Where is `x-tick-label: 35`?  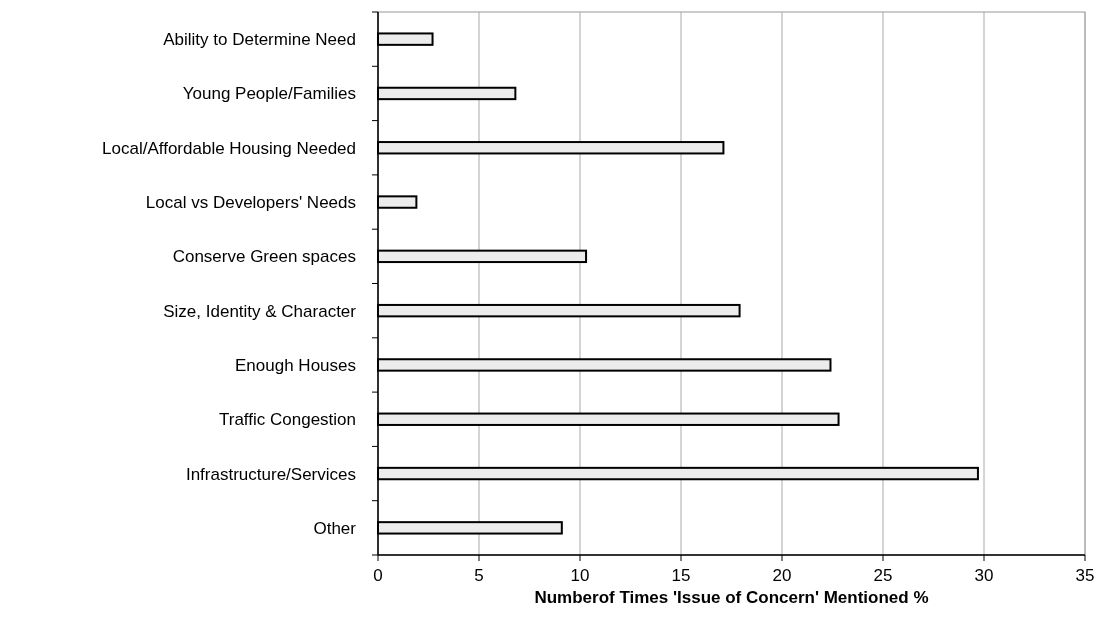 x-tick-label: 35 is located at coordinates (1085, 575).